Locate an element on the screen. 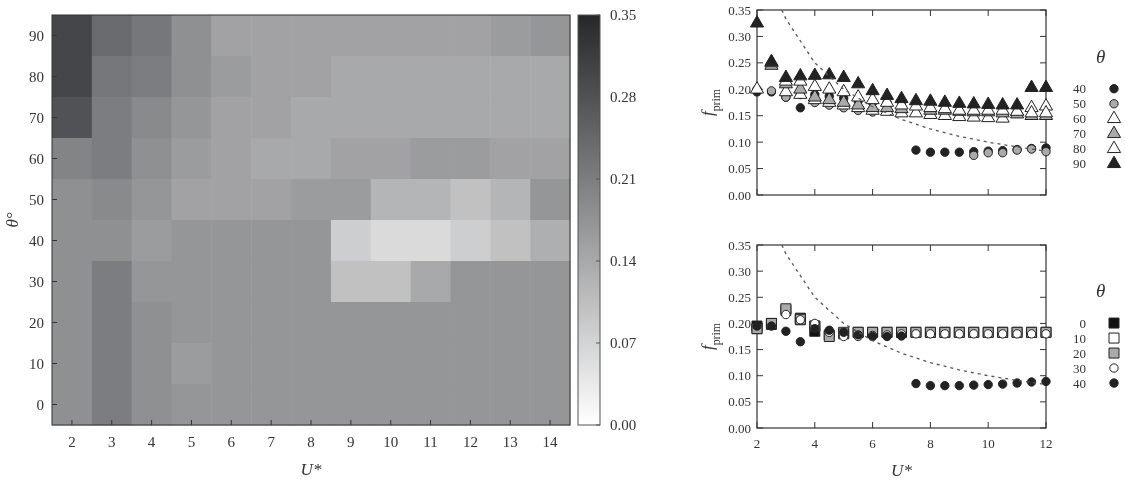  legend-label: 30 is located at coordinates (1079, 368).